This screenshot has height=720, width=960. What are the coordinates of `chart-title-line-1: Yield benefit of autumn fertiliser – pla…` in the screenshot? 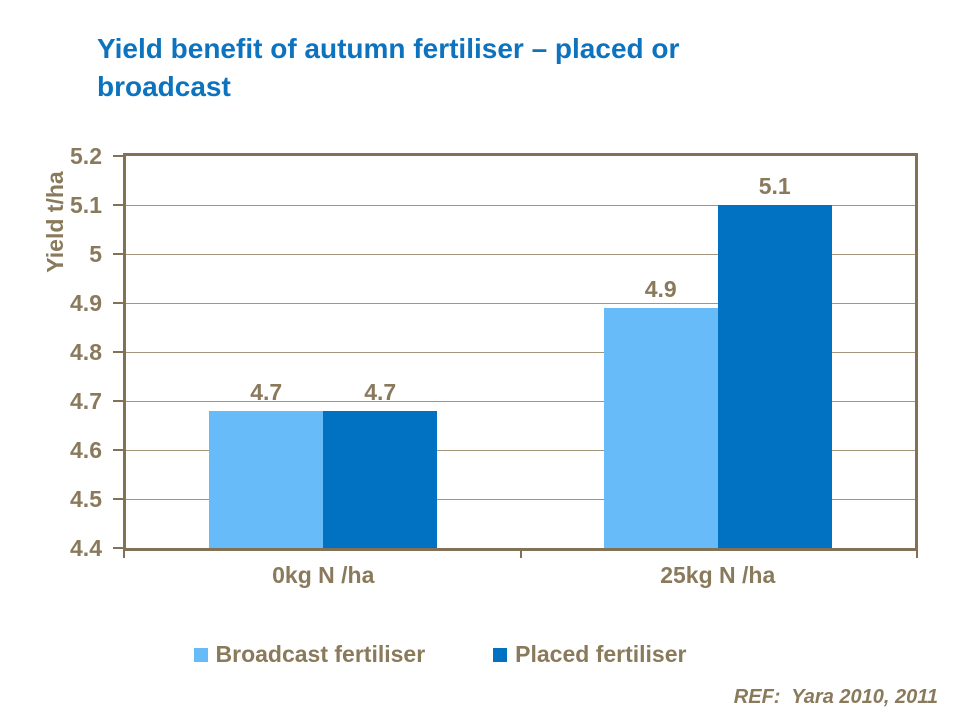 It's located at (388, 48).